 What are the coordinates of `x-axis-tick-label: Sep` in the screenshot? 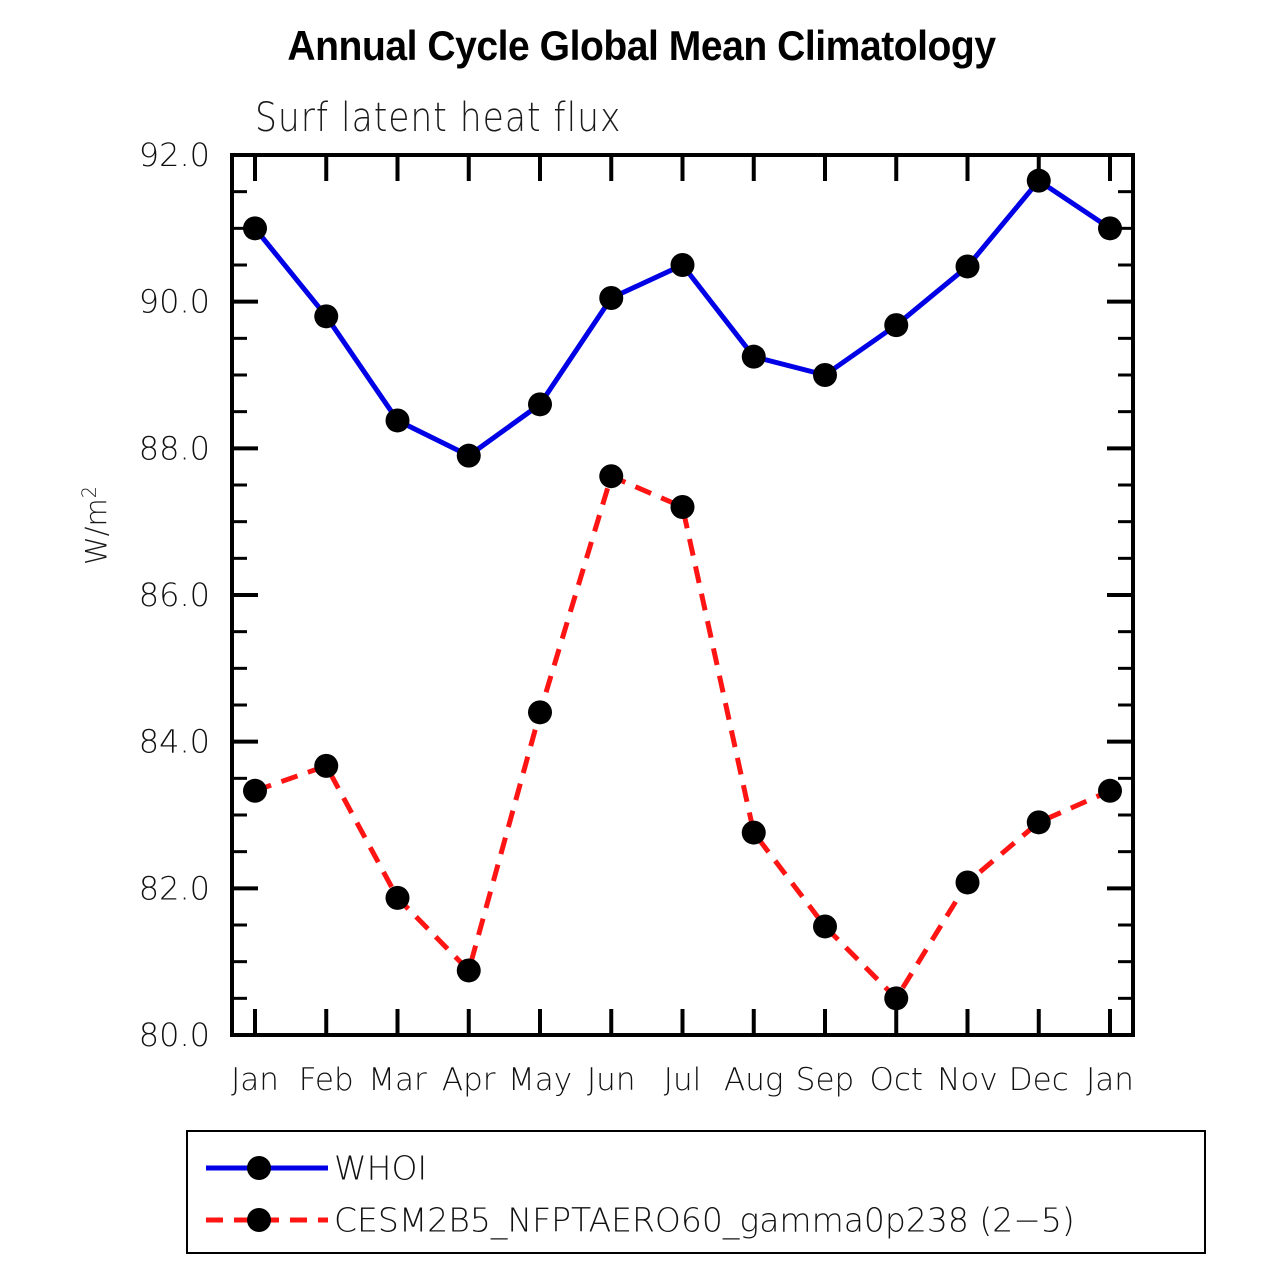 It's located at (825, 1080).